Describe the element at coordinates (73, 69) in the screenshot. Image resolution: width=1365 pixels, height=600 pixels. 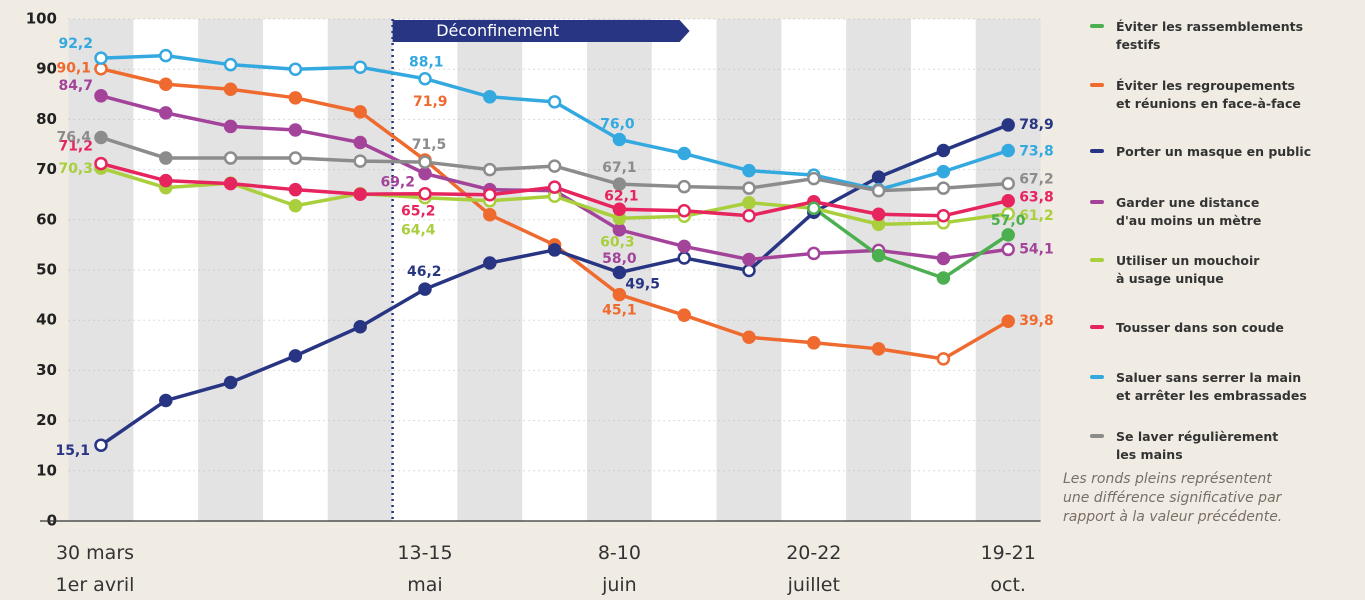
I see `value-label: 90,1` at that location.